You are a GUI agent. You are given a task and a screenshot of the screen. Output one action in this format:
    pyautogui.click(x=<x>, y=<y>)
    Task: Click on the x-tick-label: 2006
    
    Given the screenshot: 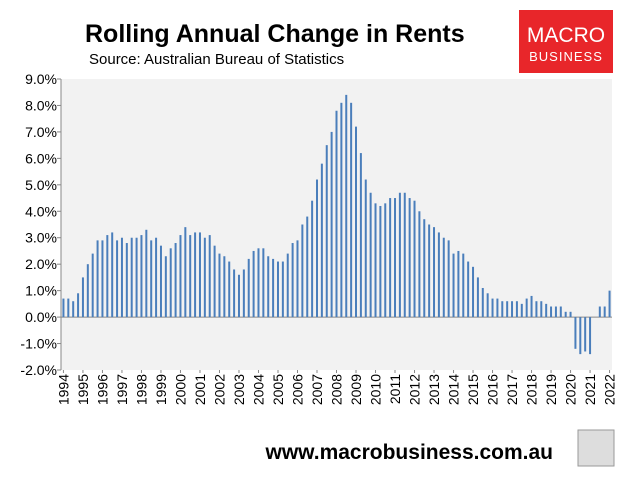 What is the action you would take?
    pyautogui.click(x=297, y=389)
    